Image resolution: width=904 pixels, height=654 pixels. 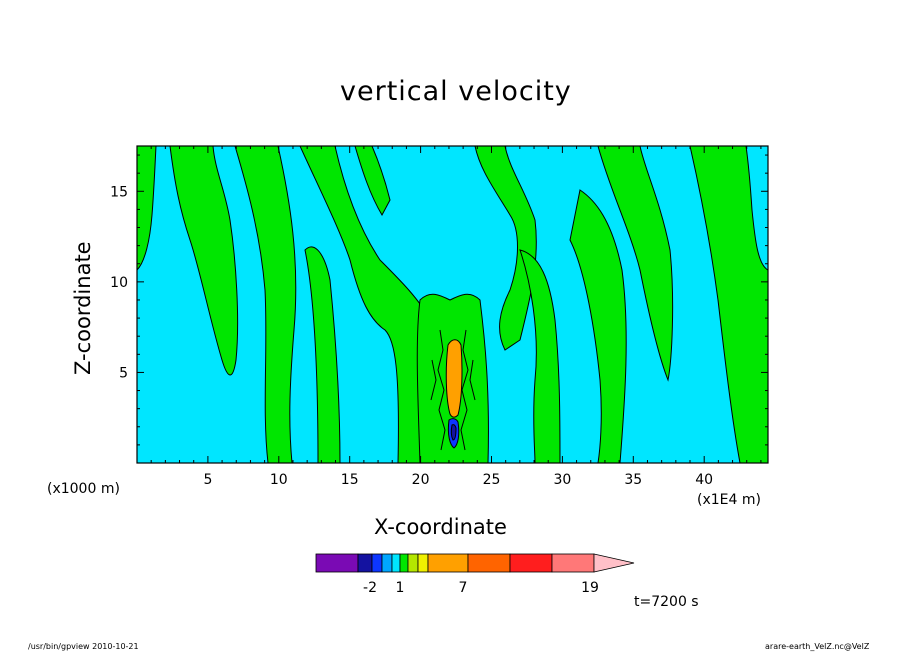 I want to click on x-axis-label: X-coordinate, so click(x=440, y=527).